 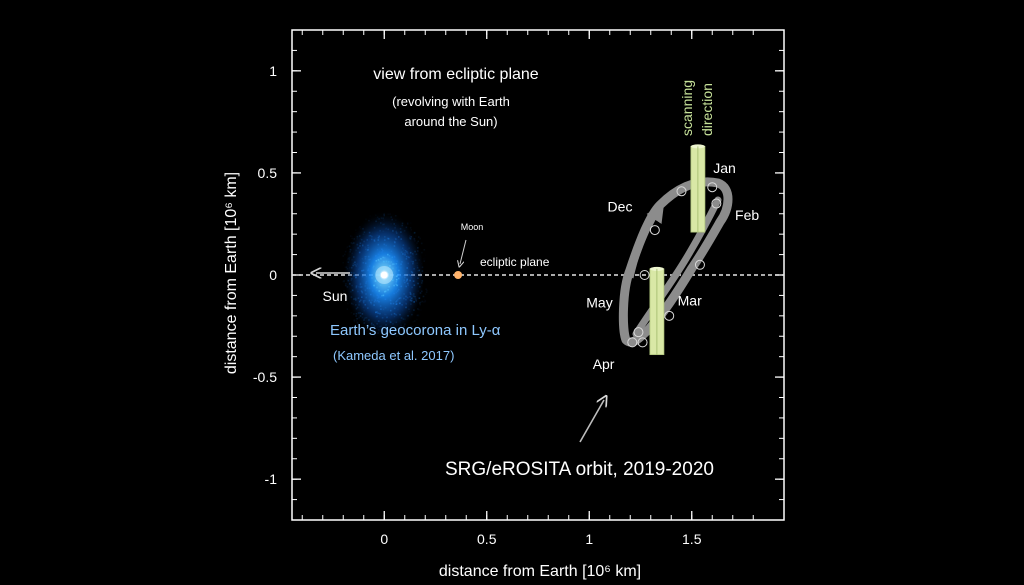 What do you see at coordinates (451, 101) in the screenshot?
I see `chart-subtitle-line-1: (revolving with Earth` at bounding box center [451, 101].